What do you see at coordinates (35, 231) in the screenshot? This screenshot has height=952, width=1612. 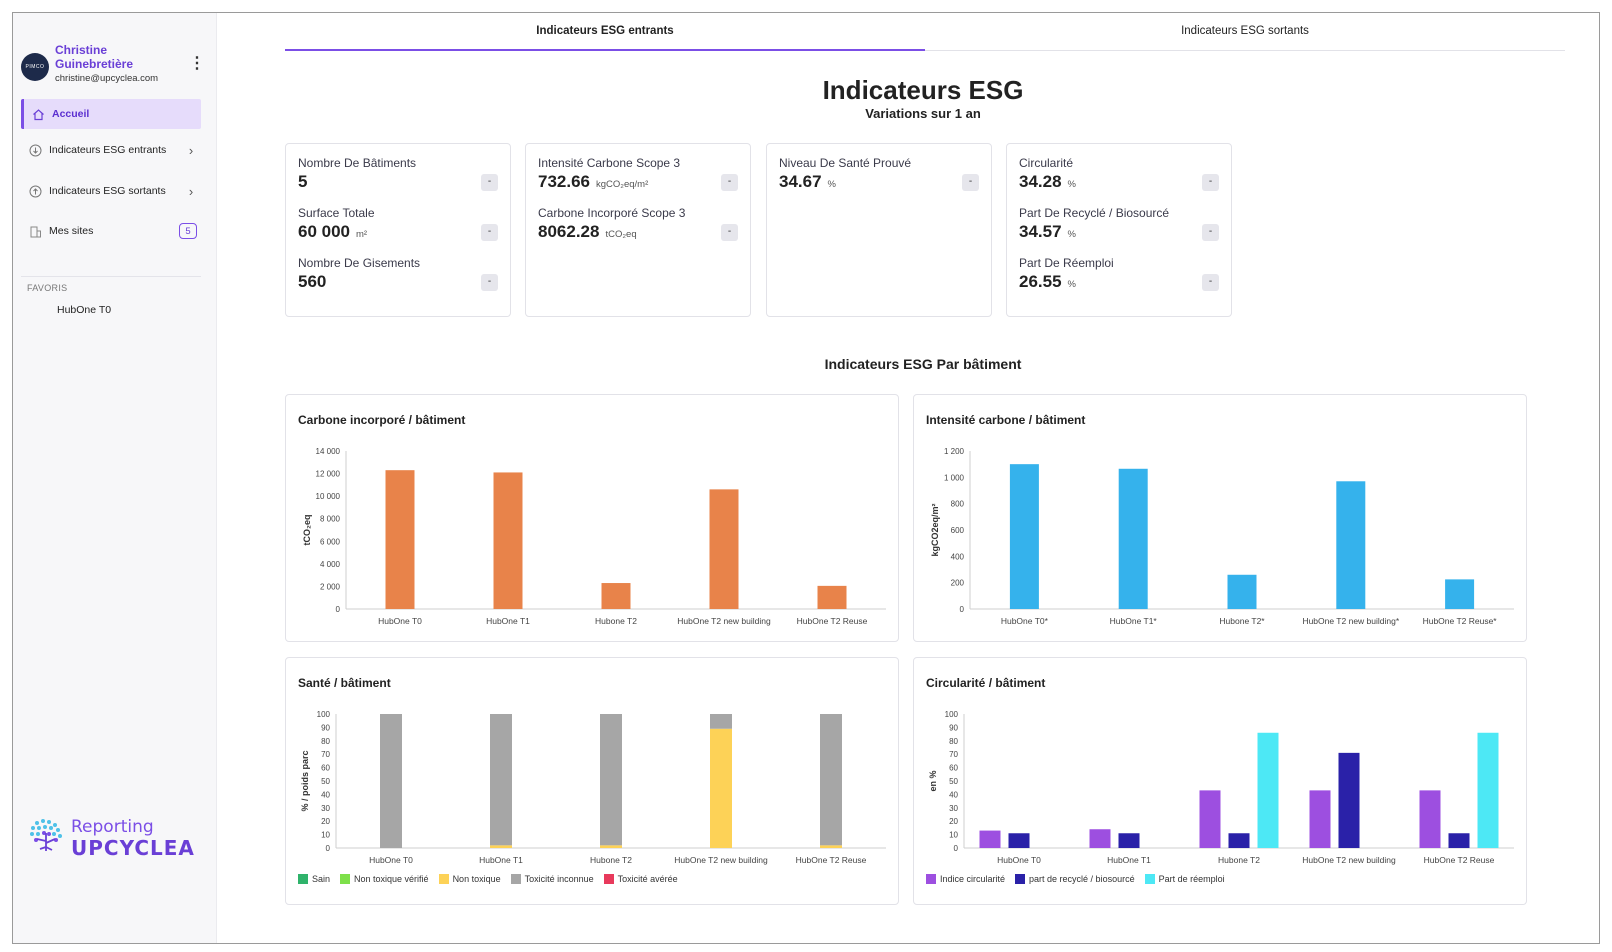 I see `building-icon` at bounding box center [35, 231].